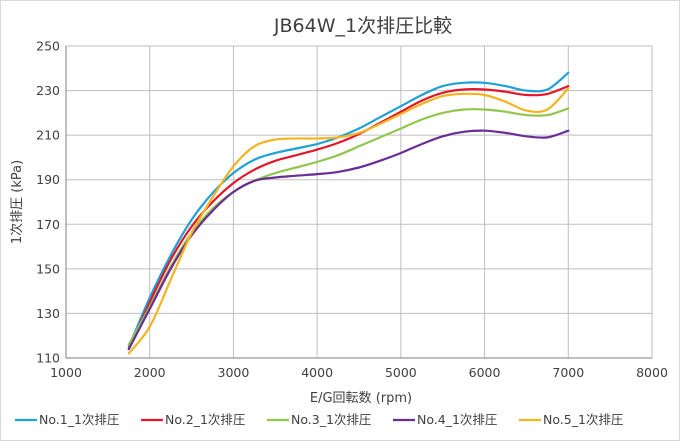 The width and height of the screenshot is (680, 441). Describe the element at coordinates (317, 372) in the screenshot. I see `x-tick-label: 4000` at that location.